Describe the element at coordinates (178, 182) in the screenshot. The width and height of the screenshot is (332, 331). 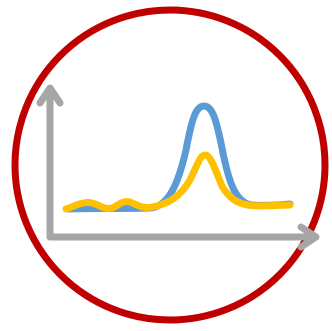
I see `series-yellow-curve` at that location.